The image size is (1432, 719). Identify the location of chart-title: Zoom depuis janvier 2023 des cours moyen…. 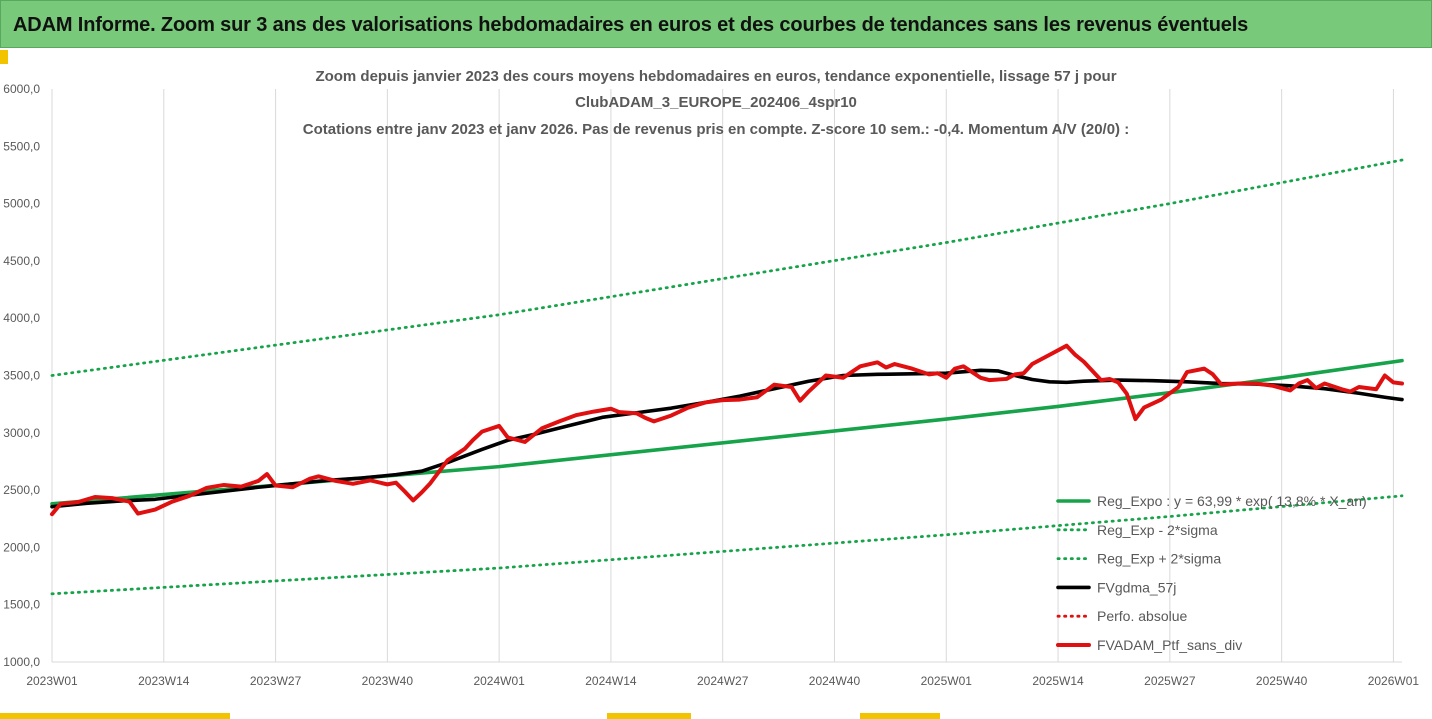
(716, 103).